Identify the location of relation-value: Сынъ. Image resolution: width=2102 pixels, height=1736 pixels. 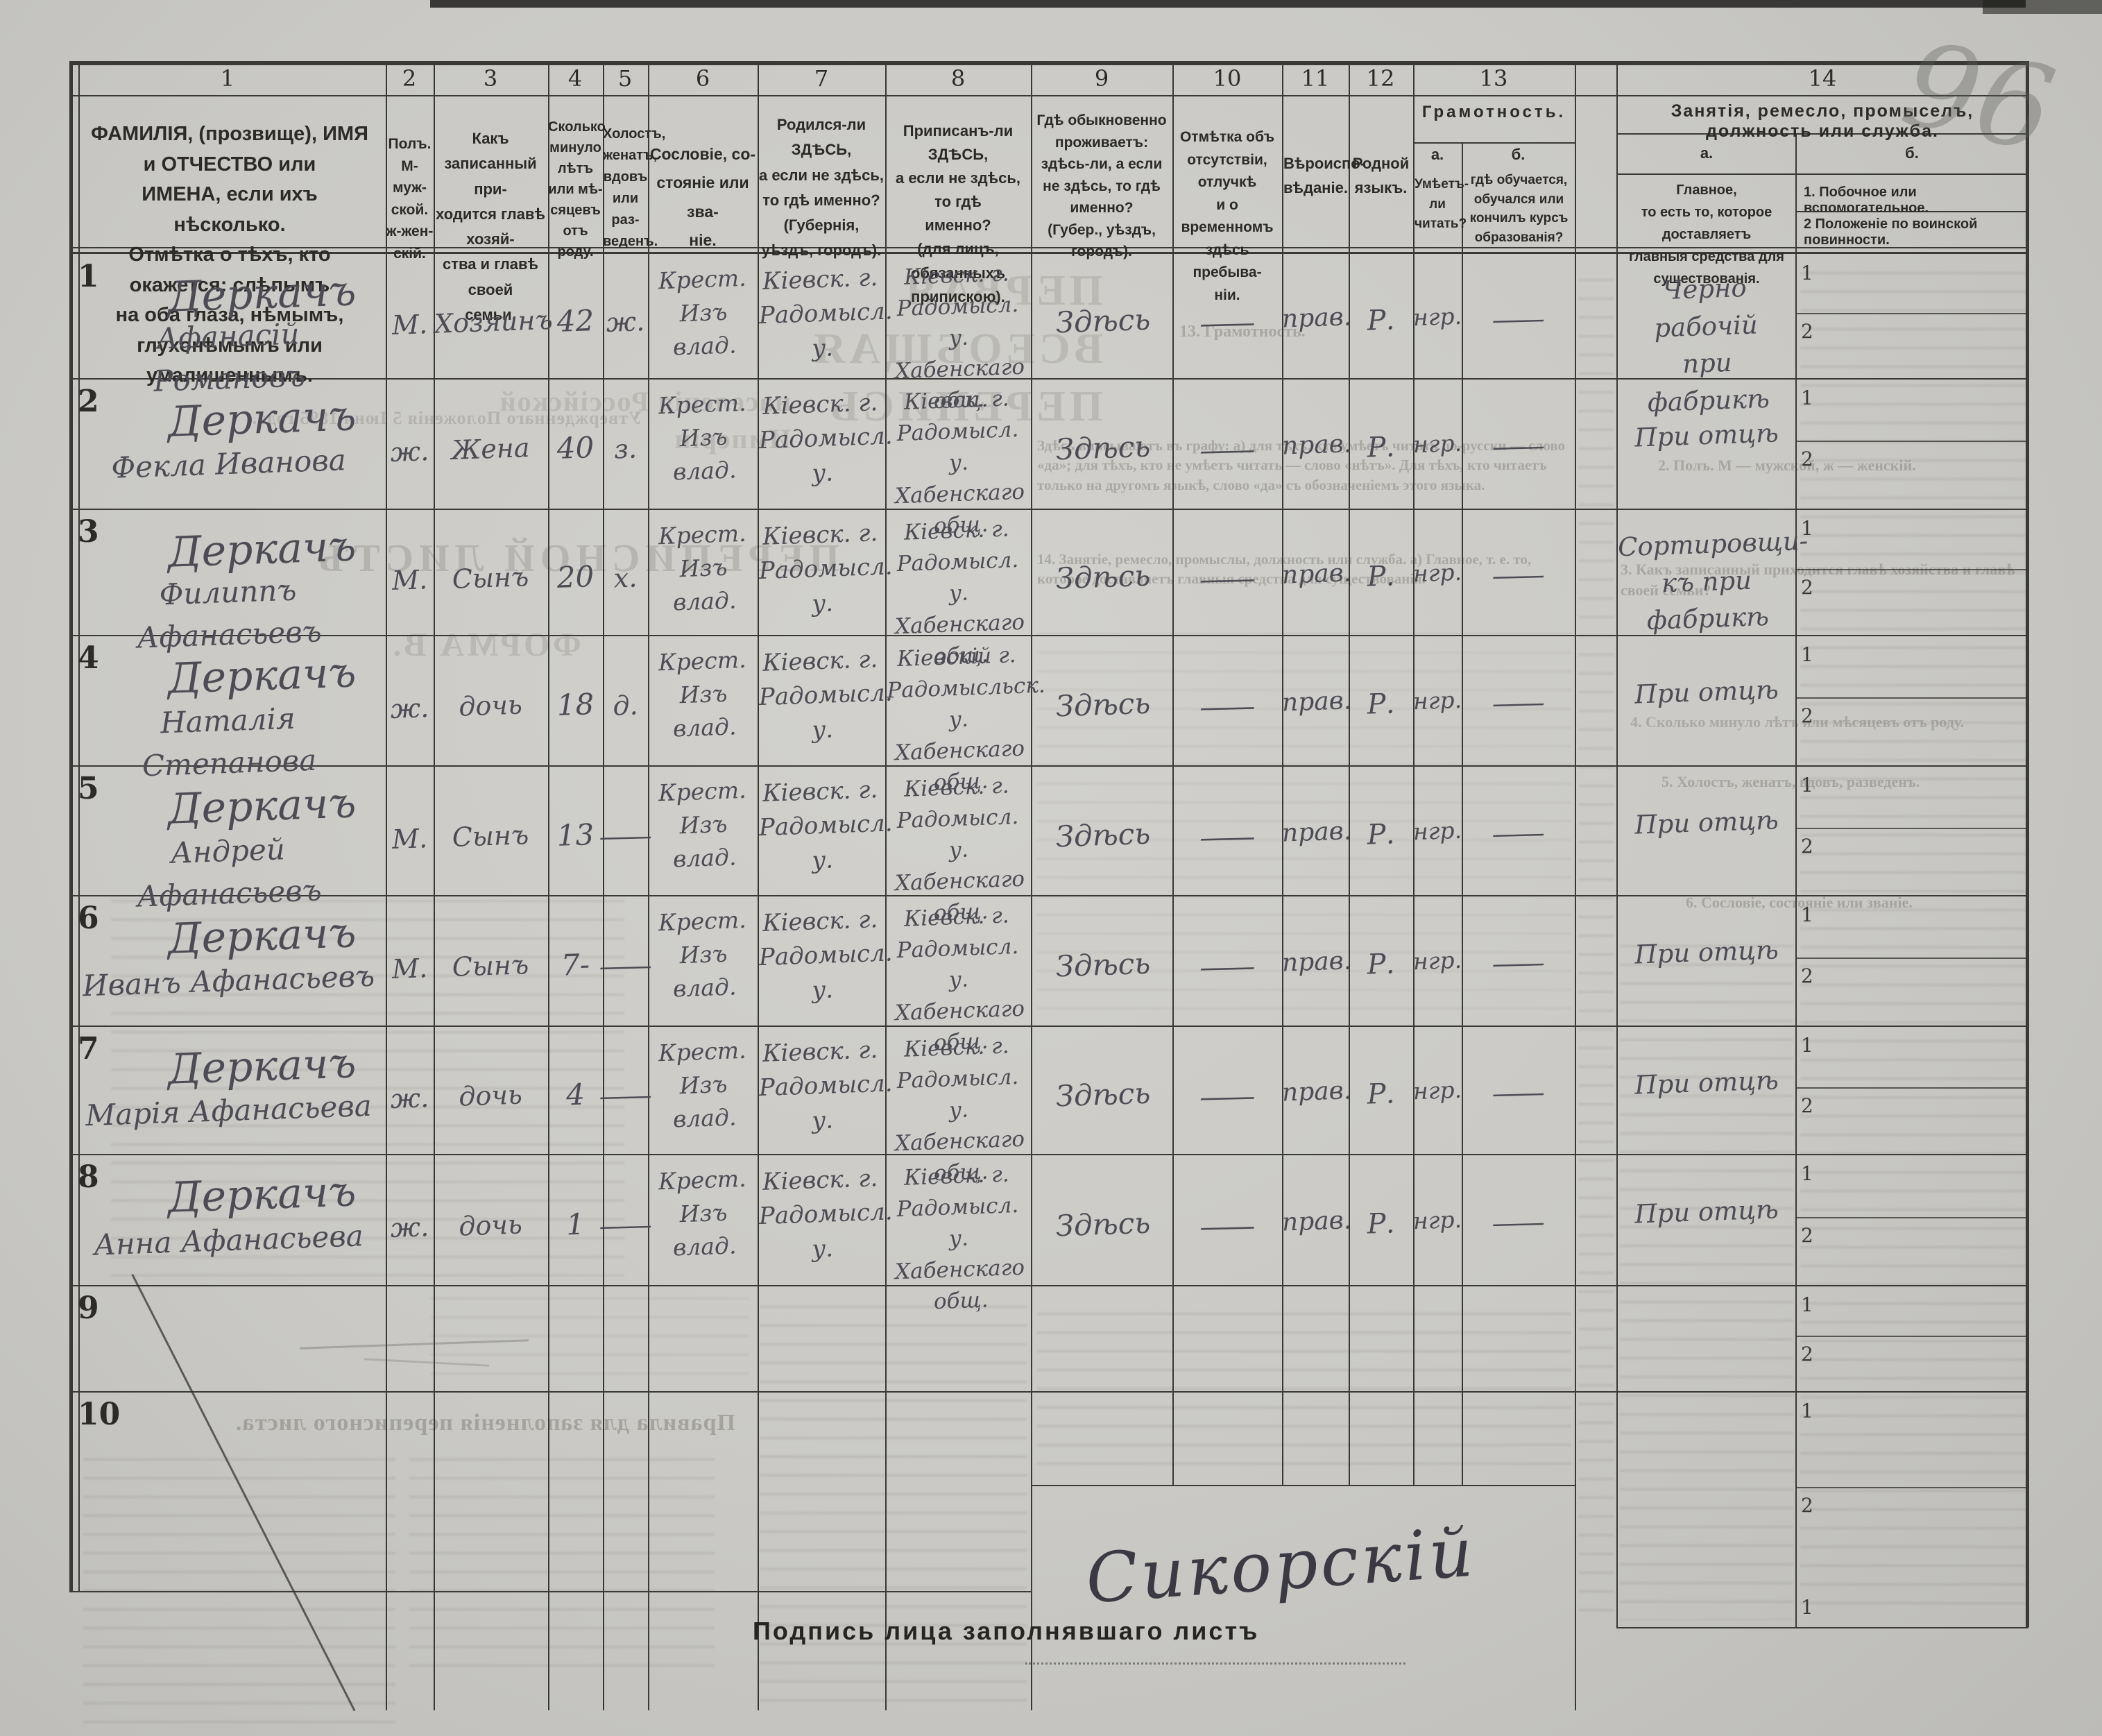
(490, 836).